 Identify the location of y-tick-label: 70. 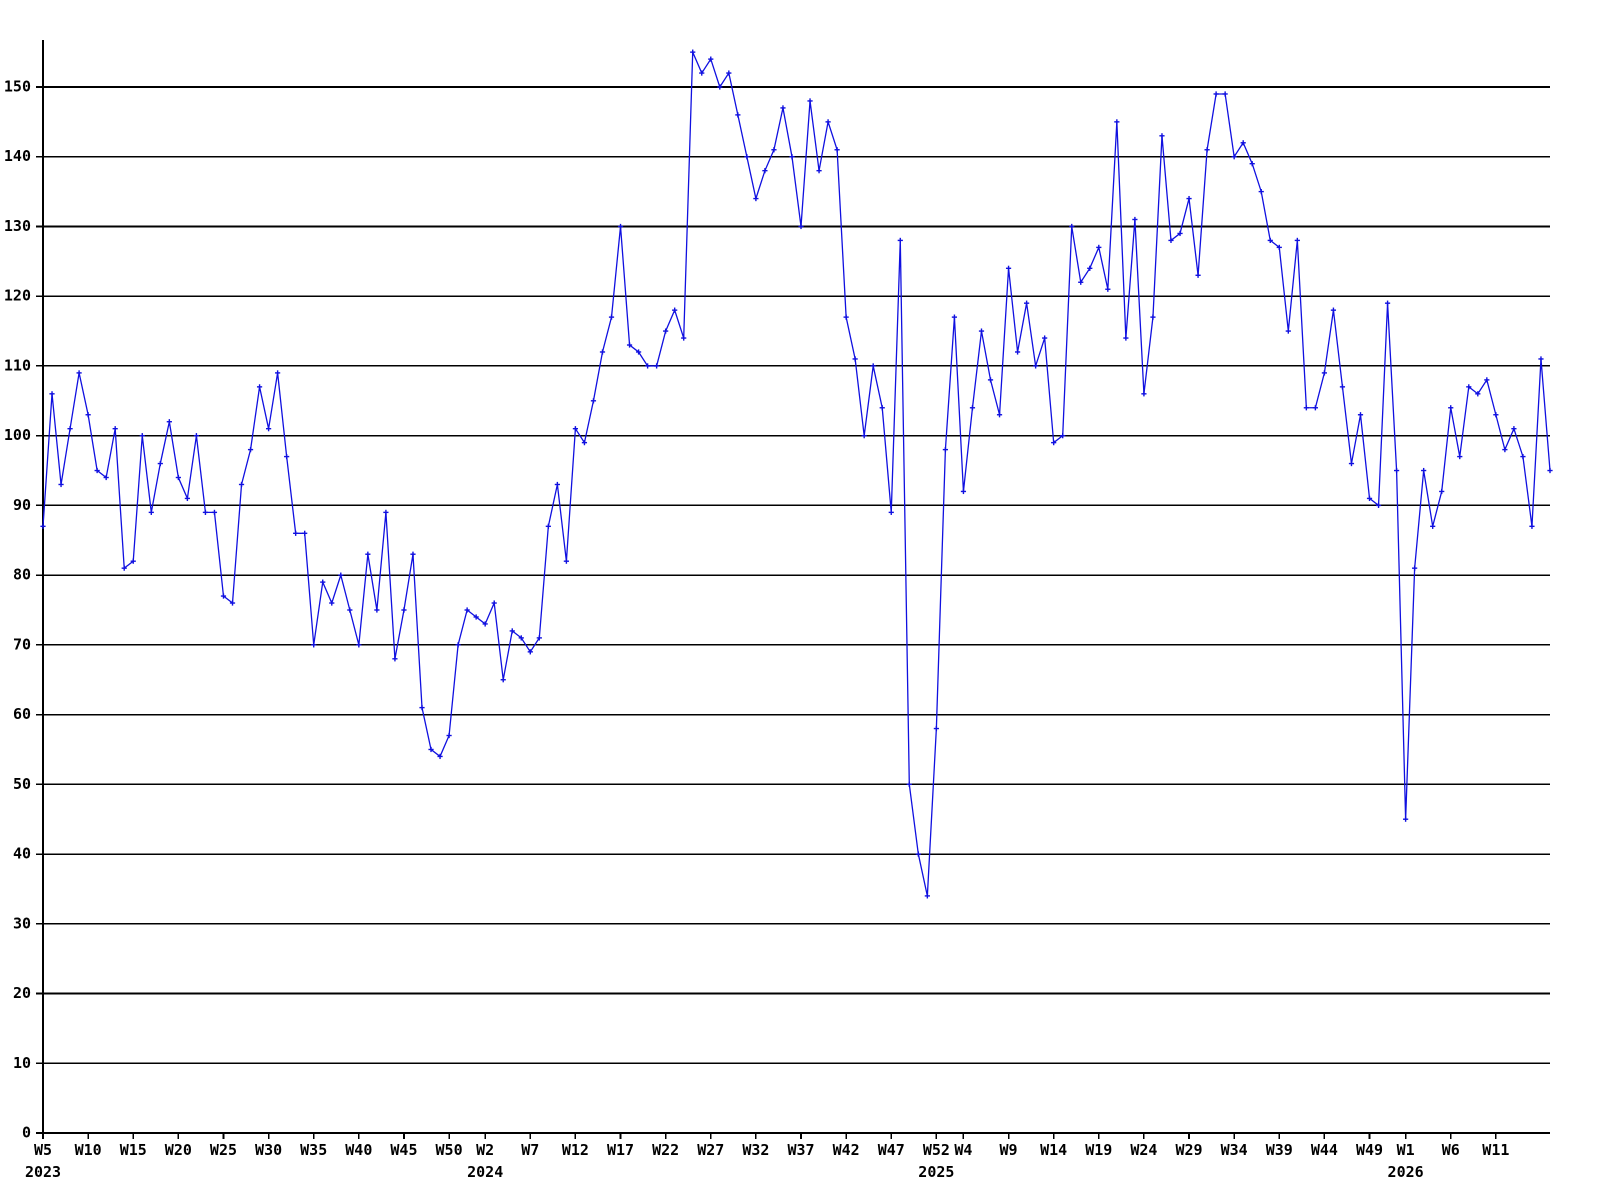
(22, 644).